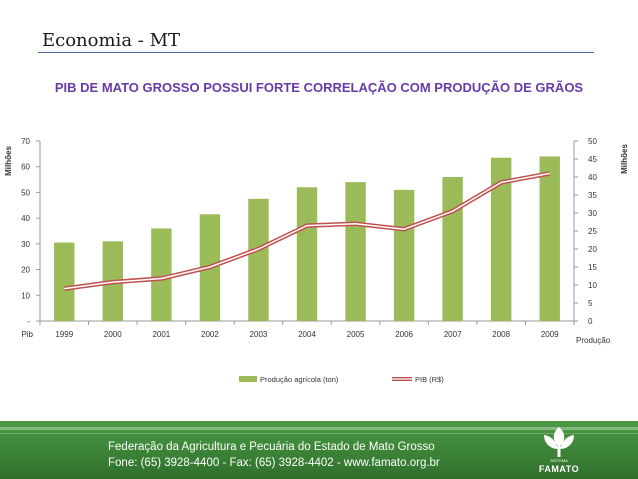 This screenshot has height=479, width=638. What do you see at coordinates (592, 159) in the screenshot?
I see `right-tick-label: 45` at bounding box center [592, 159].